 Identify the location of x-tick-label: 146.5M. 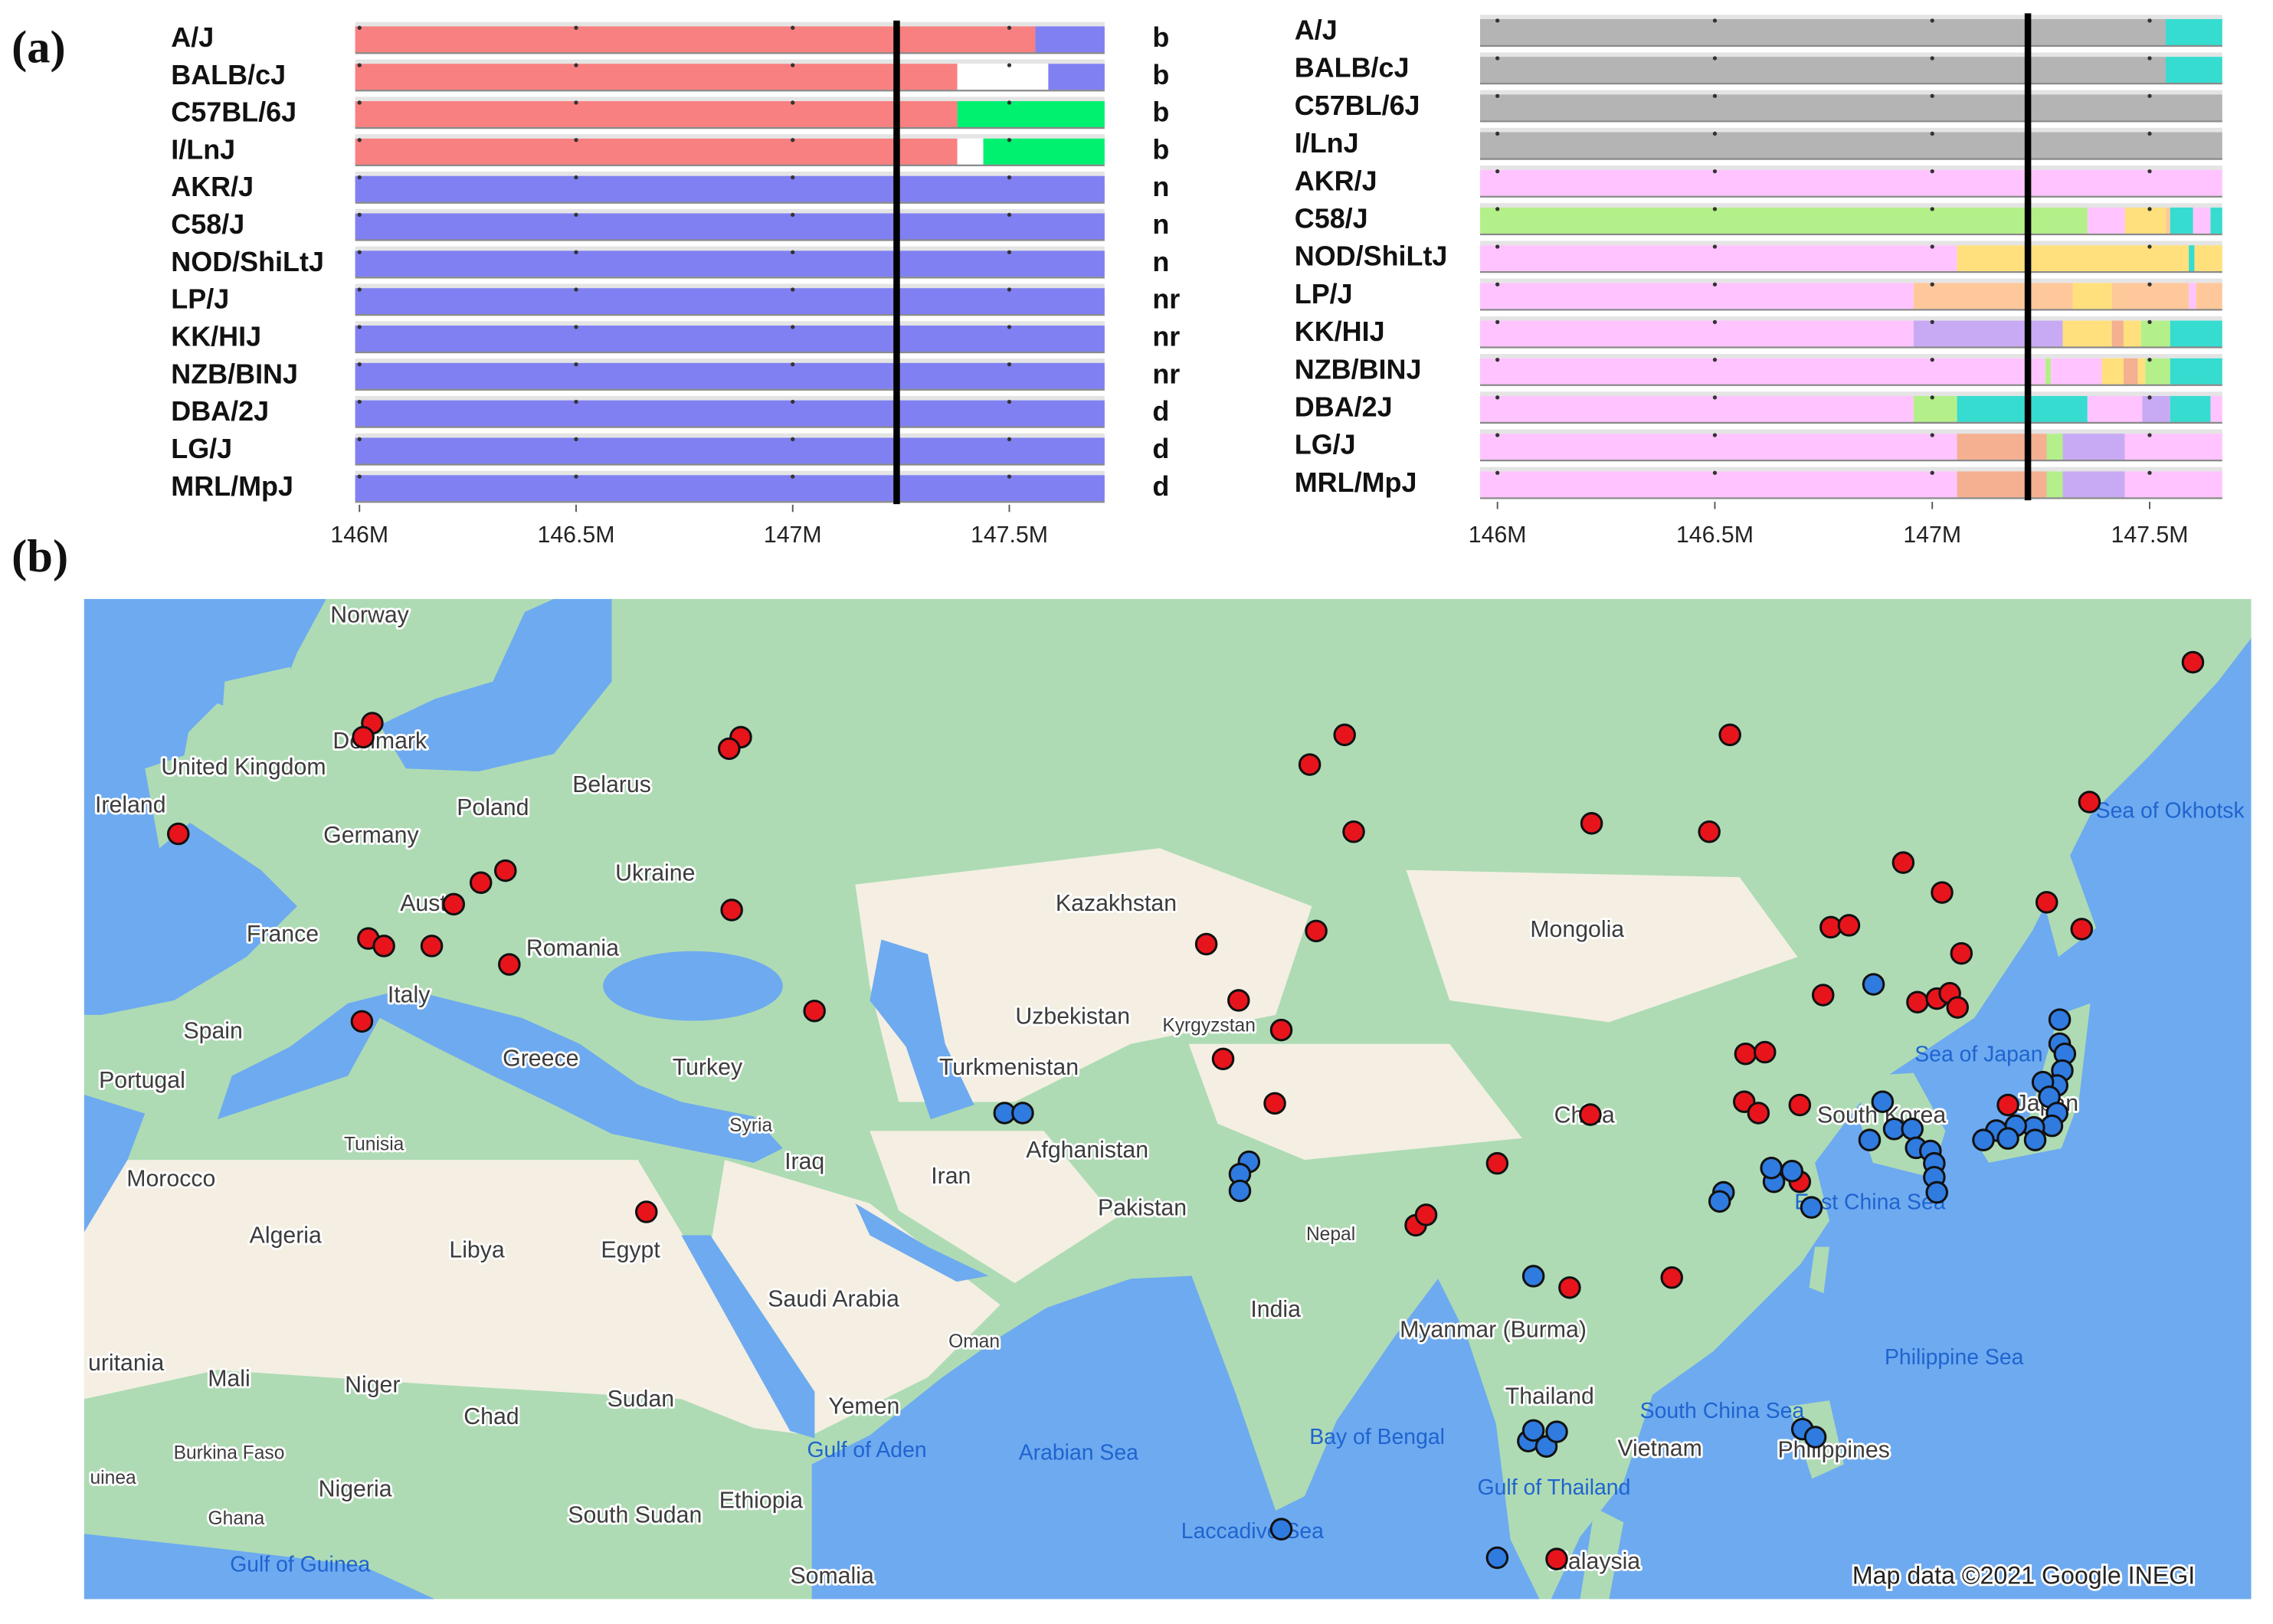
(576, 535).